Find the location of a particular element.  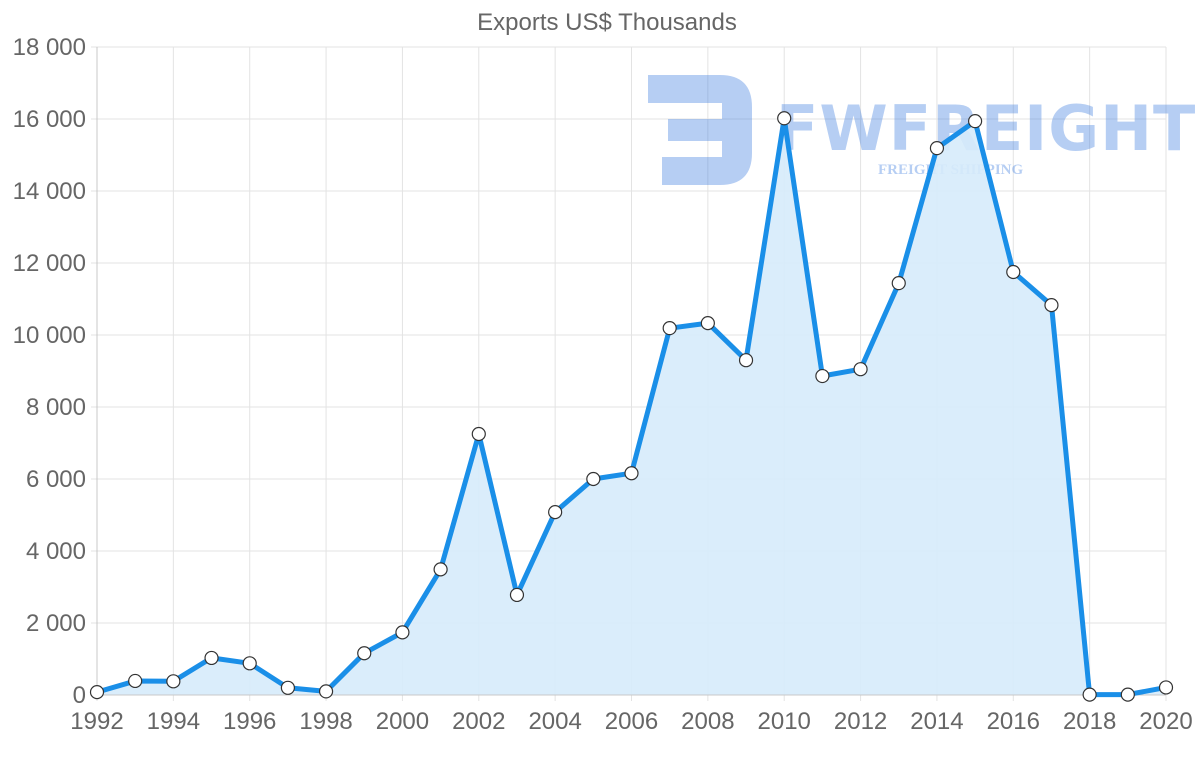

y-tick-label: 0 is located at coordinates (79, 695).